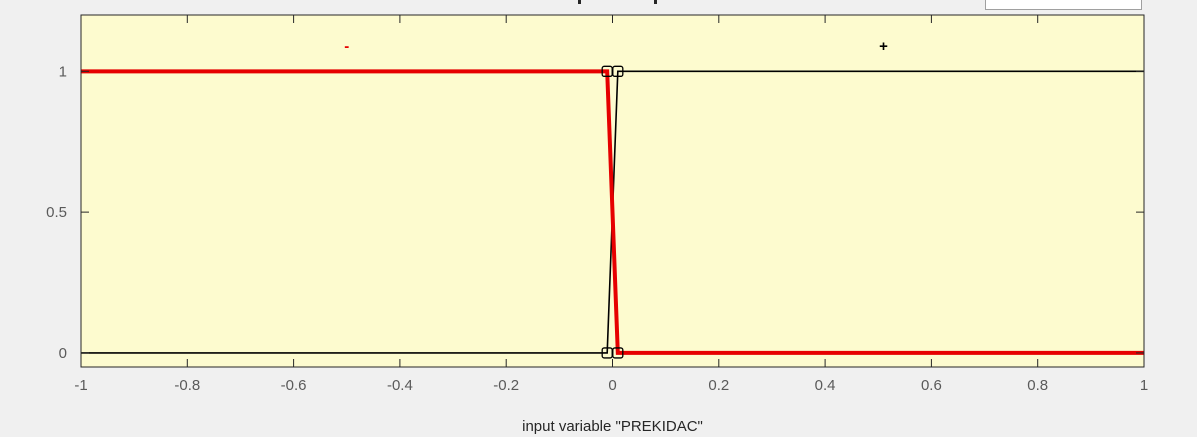  What do you see at coordinates (63, 353) in the screenshot?
I see `y-tick-label: 0` at bounding box center [63, 353].